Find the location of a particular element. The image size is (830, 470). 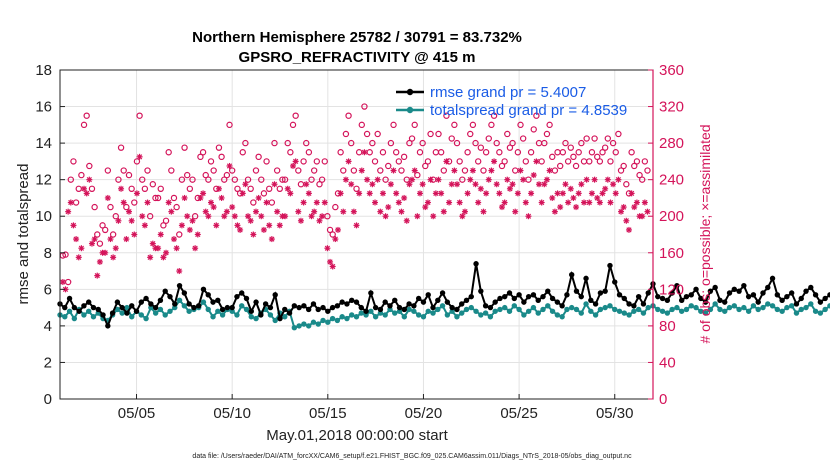

y2-tick-label: 360 is located at coordinates (671, 70).